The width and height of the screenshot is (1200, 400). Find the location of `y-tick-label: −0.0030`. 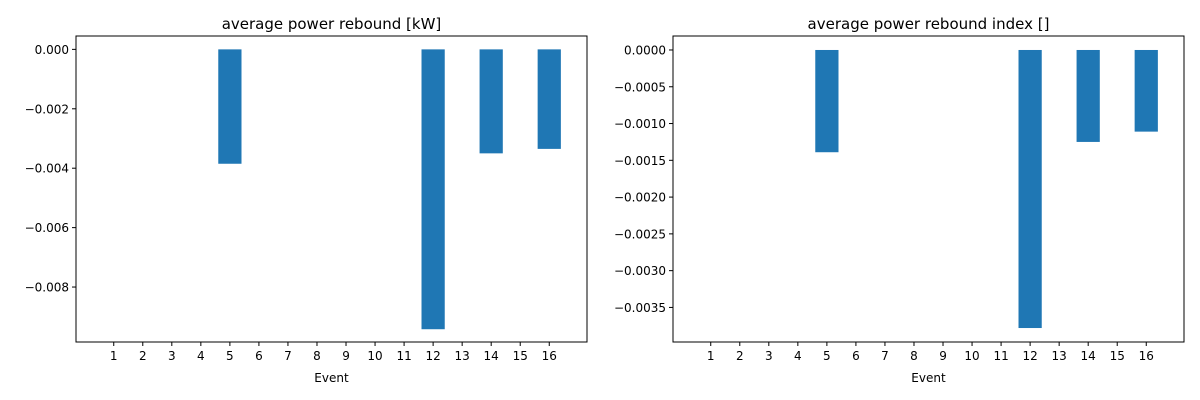

y-tick-label: −0.0030 is located at coordinates (640, 271).